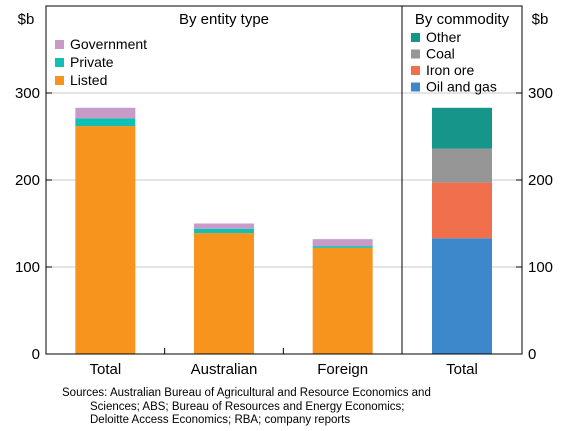 The width and height of the screenshot is (566, 431). Describe the element at coordinates (450, 70) in the screenshot. I see `legend-label: Iron ore` at that location.